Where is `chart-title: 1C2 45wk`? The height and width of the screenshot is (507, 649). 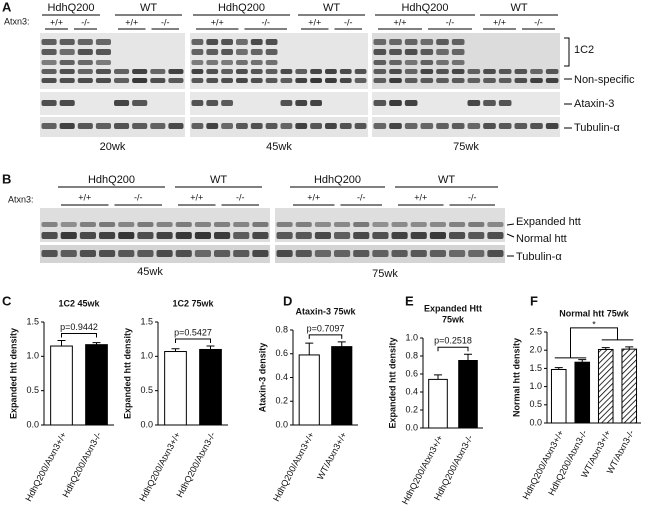
chart-title: 1C2 45wk is located at coordinates (79, 303).